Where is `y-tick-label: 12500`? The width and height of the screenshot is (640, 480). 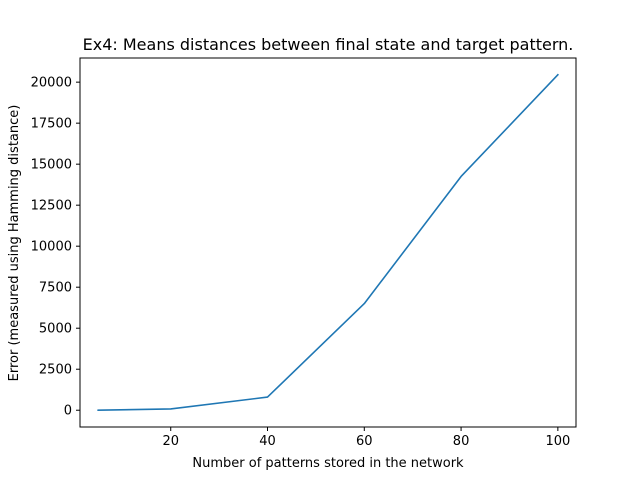 y-tick-label: 12500 is located at coordinates (51, 206).